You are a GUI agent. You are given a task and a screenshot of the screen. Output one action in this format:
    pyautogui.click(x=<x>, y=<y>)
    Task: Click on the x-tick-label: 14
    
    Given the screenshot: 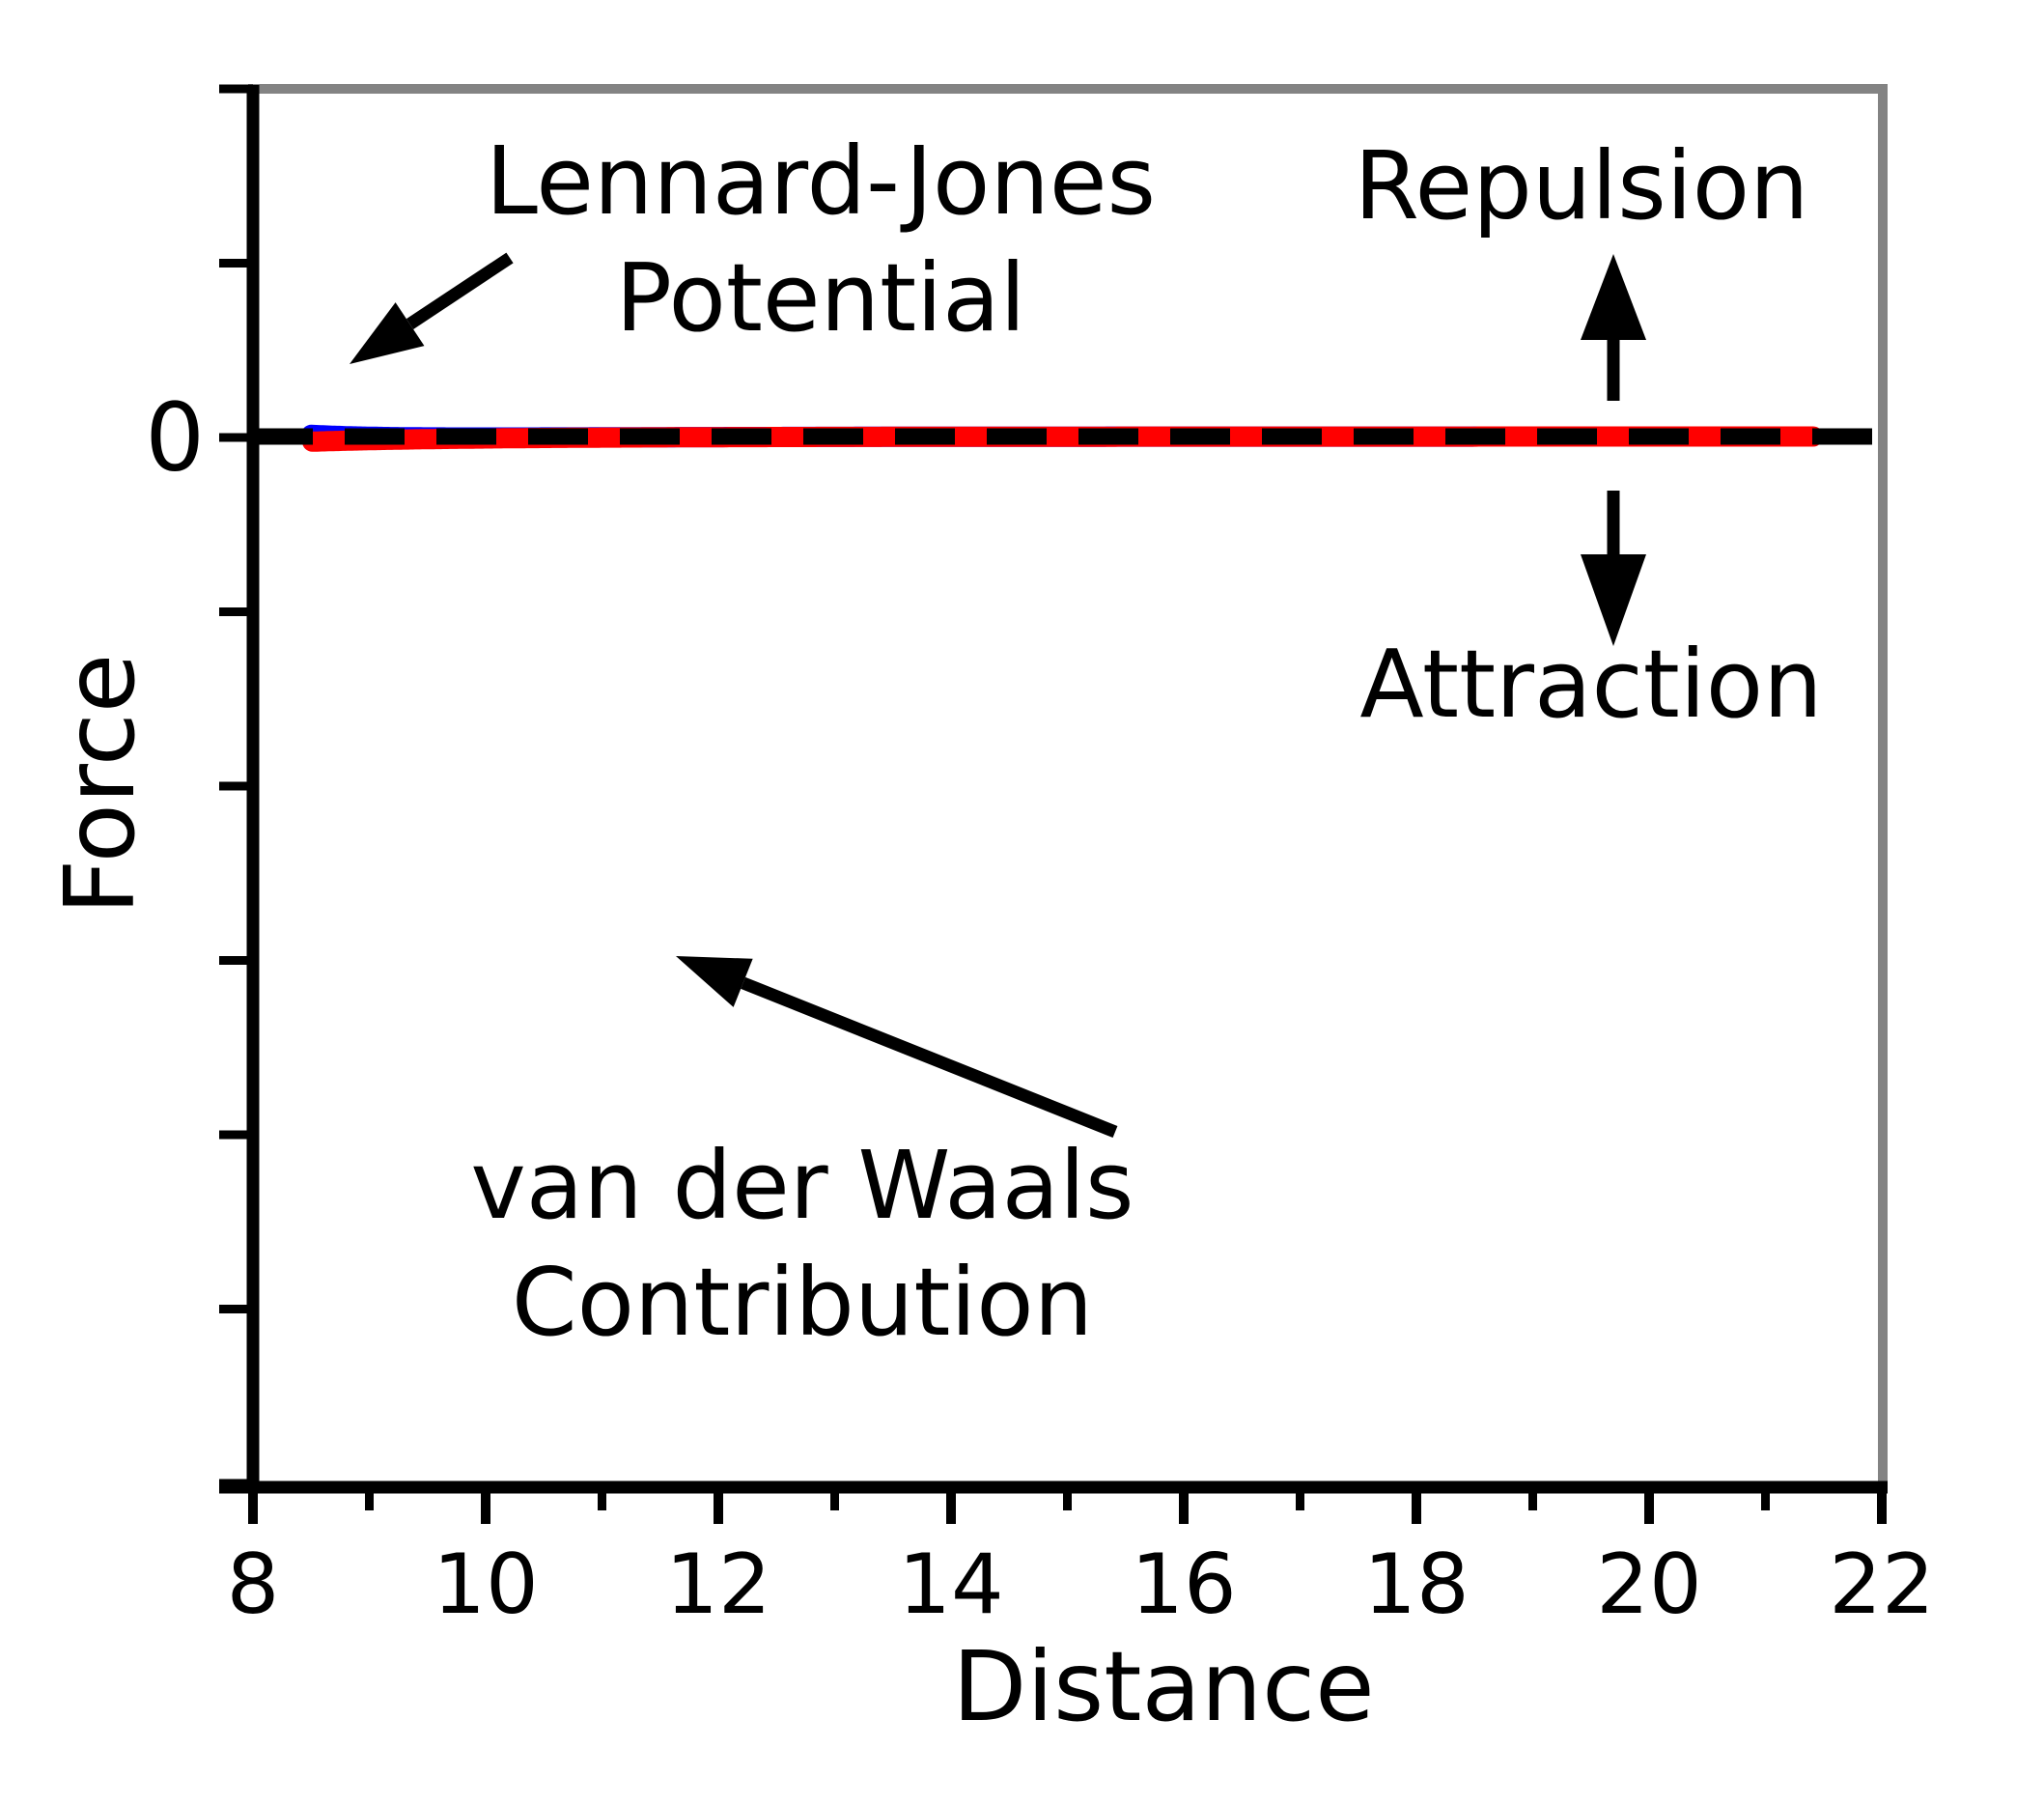 What is the action you would take?
    pyautogui.click(x=951, y=1584)
    